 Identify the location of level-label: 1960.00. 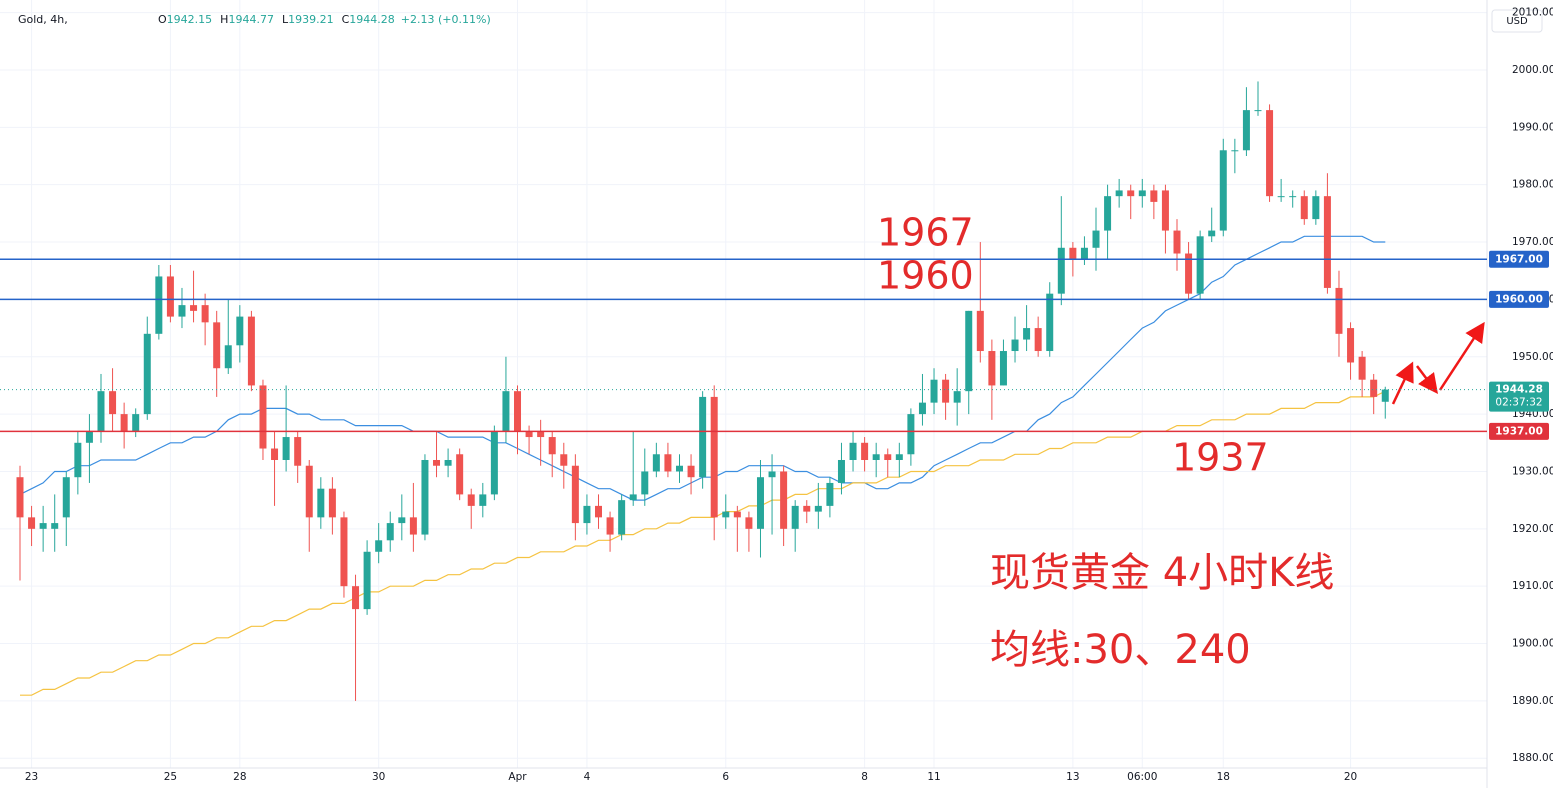
(1519, 299).